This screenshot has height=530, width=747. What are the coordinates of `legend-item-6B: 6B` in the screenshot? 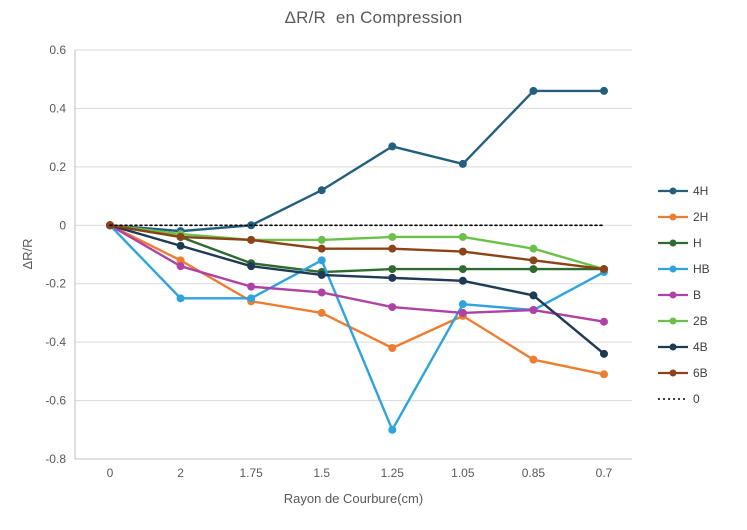 It's located at (684, 373).